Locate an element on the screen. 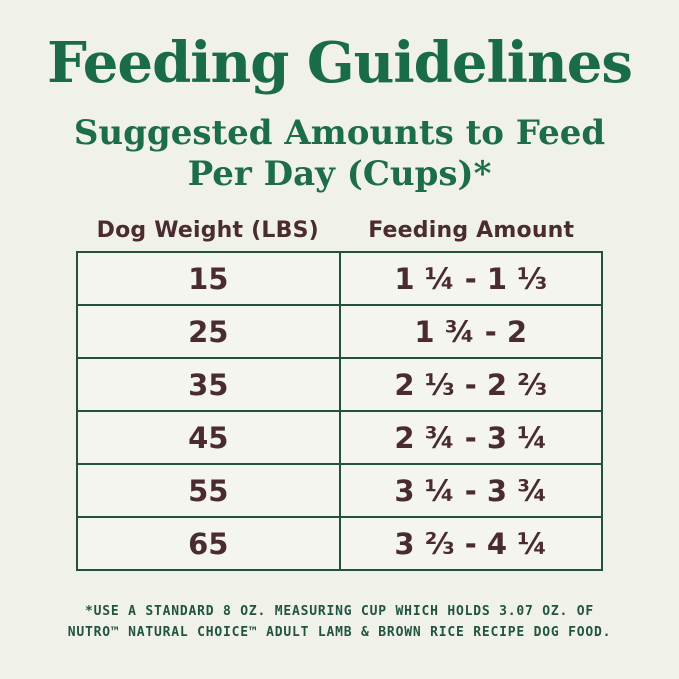 Image resolution: width=679 pixels, height=679 pixels. table-row: 15 1 ¼ - 1 ⅓ is located at coordinates (340, 279).